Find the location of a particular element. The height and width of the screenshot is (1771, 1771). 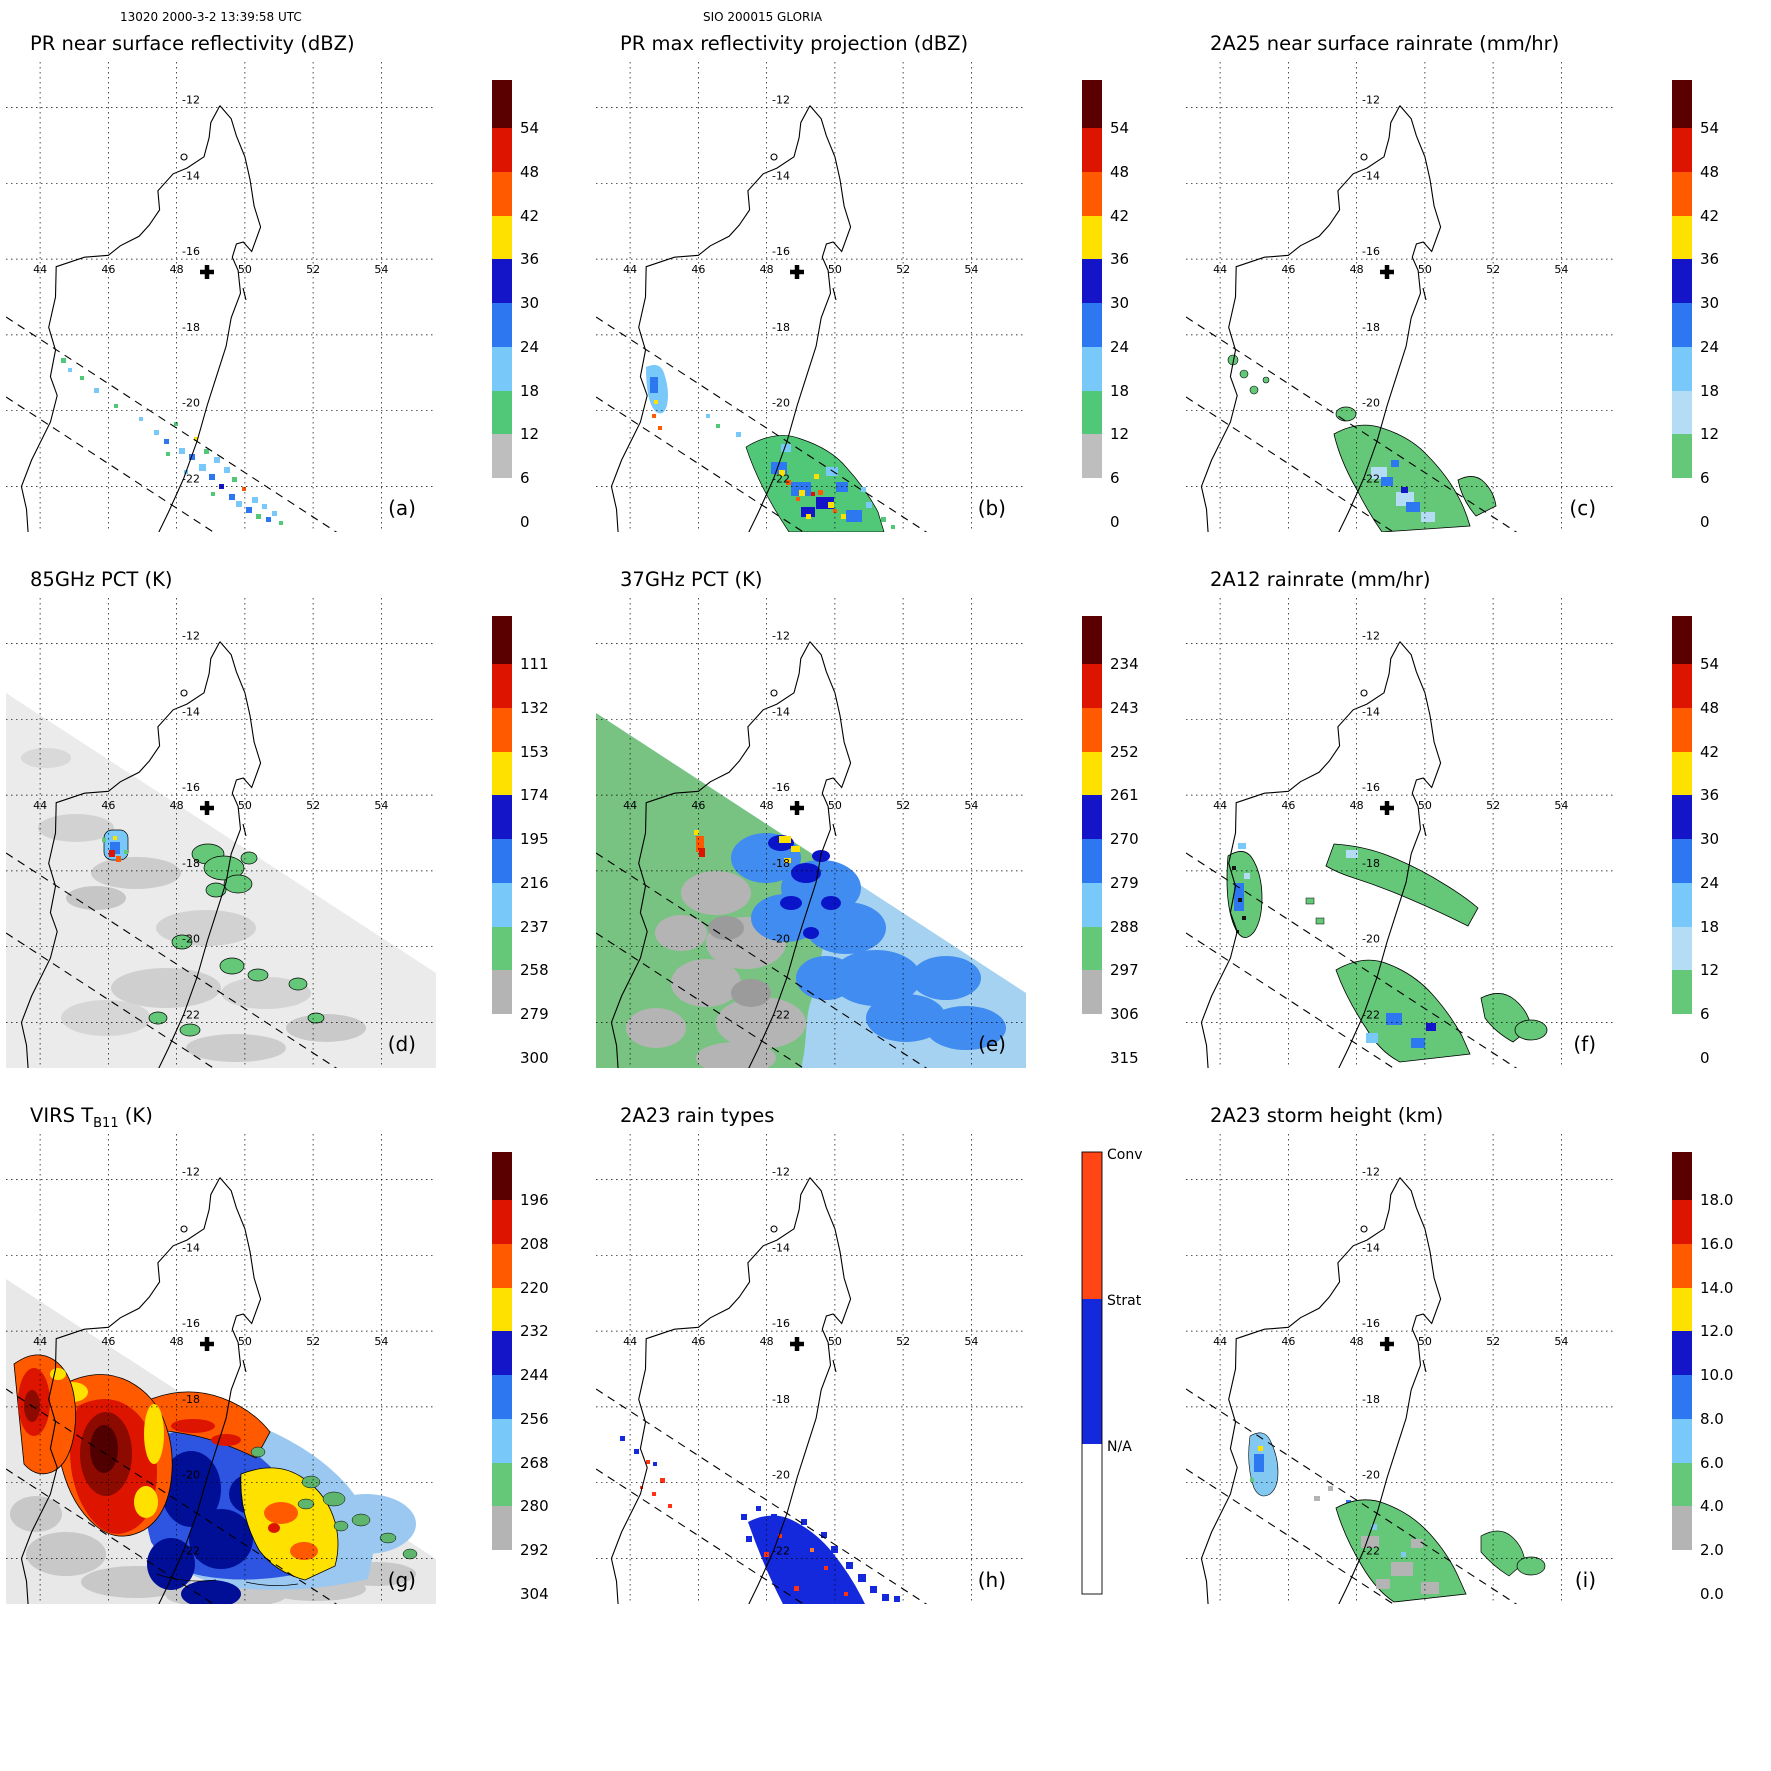

colorbar-c: 54 48 42 36 30 24 18 12 6 0 is located at coordinates (1695, 305).